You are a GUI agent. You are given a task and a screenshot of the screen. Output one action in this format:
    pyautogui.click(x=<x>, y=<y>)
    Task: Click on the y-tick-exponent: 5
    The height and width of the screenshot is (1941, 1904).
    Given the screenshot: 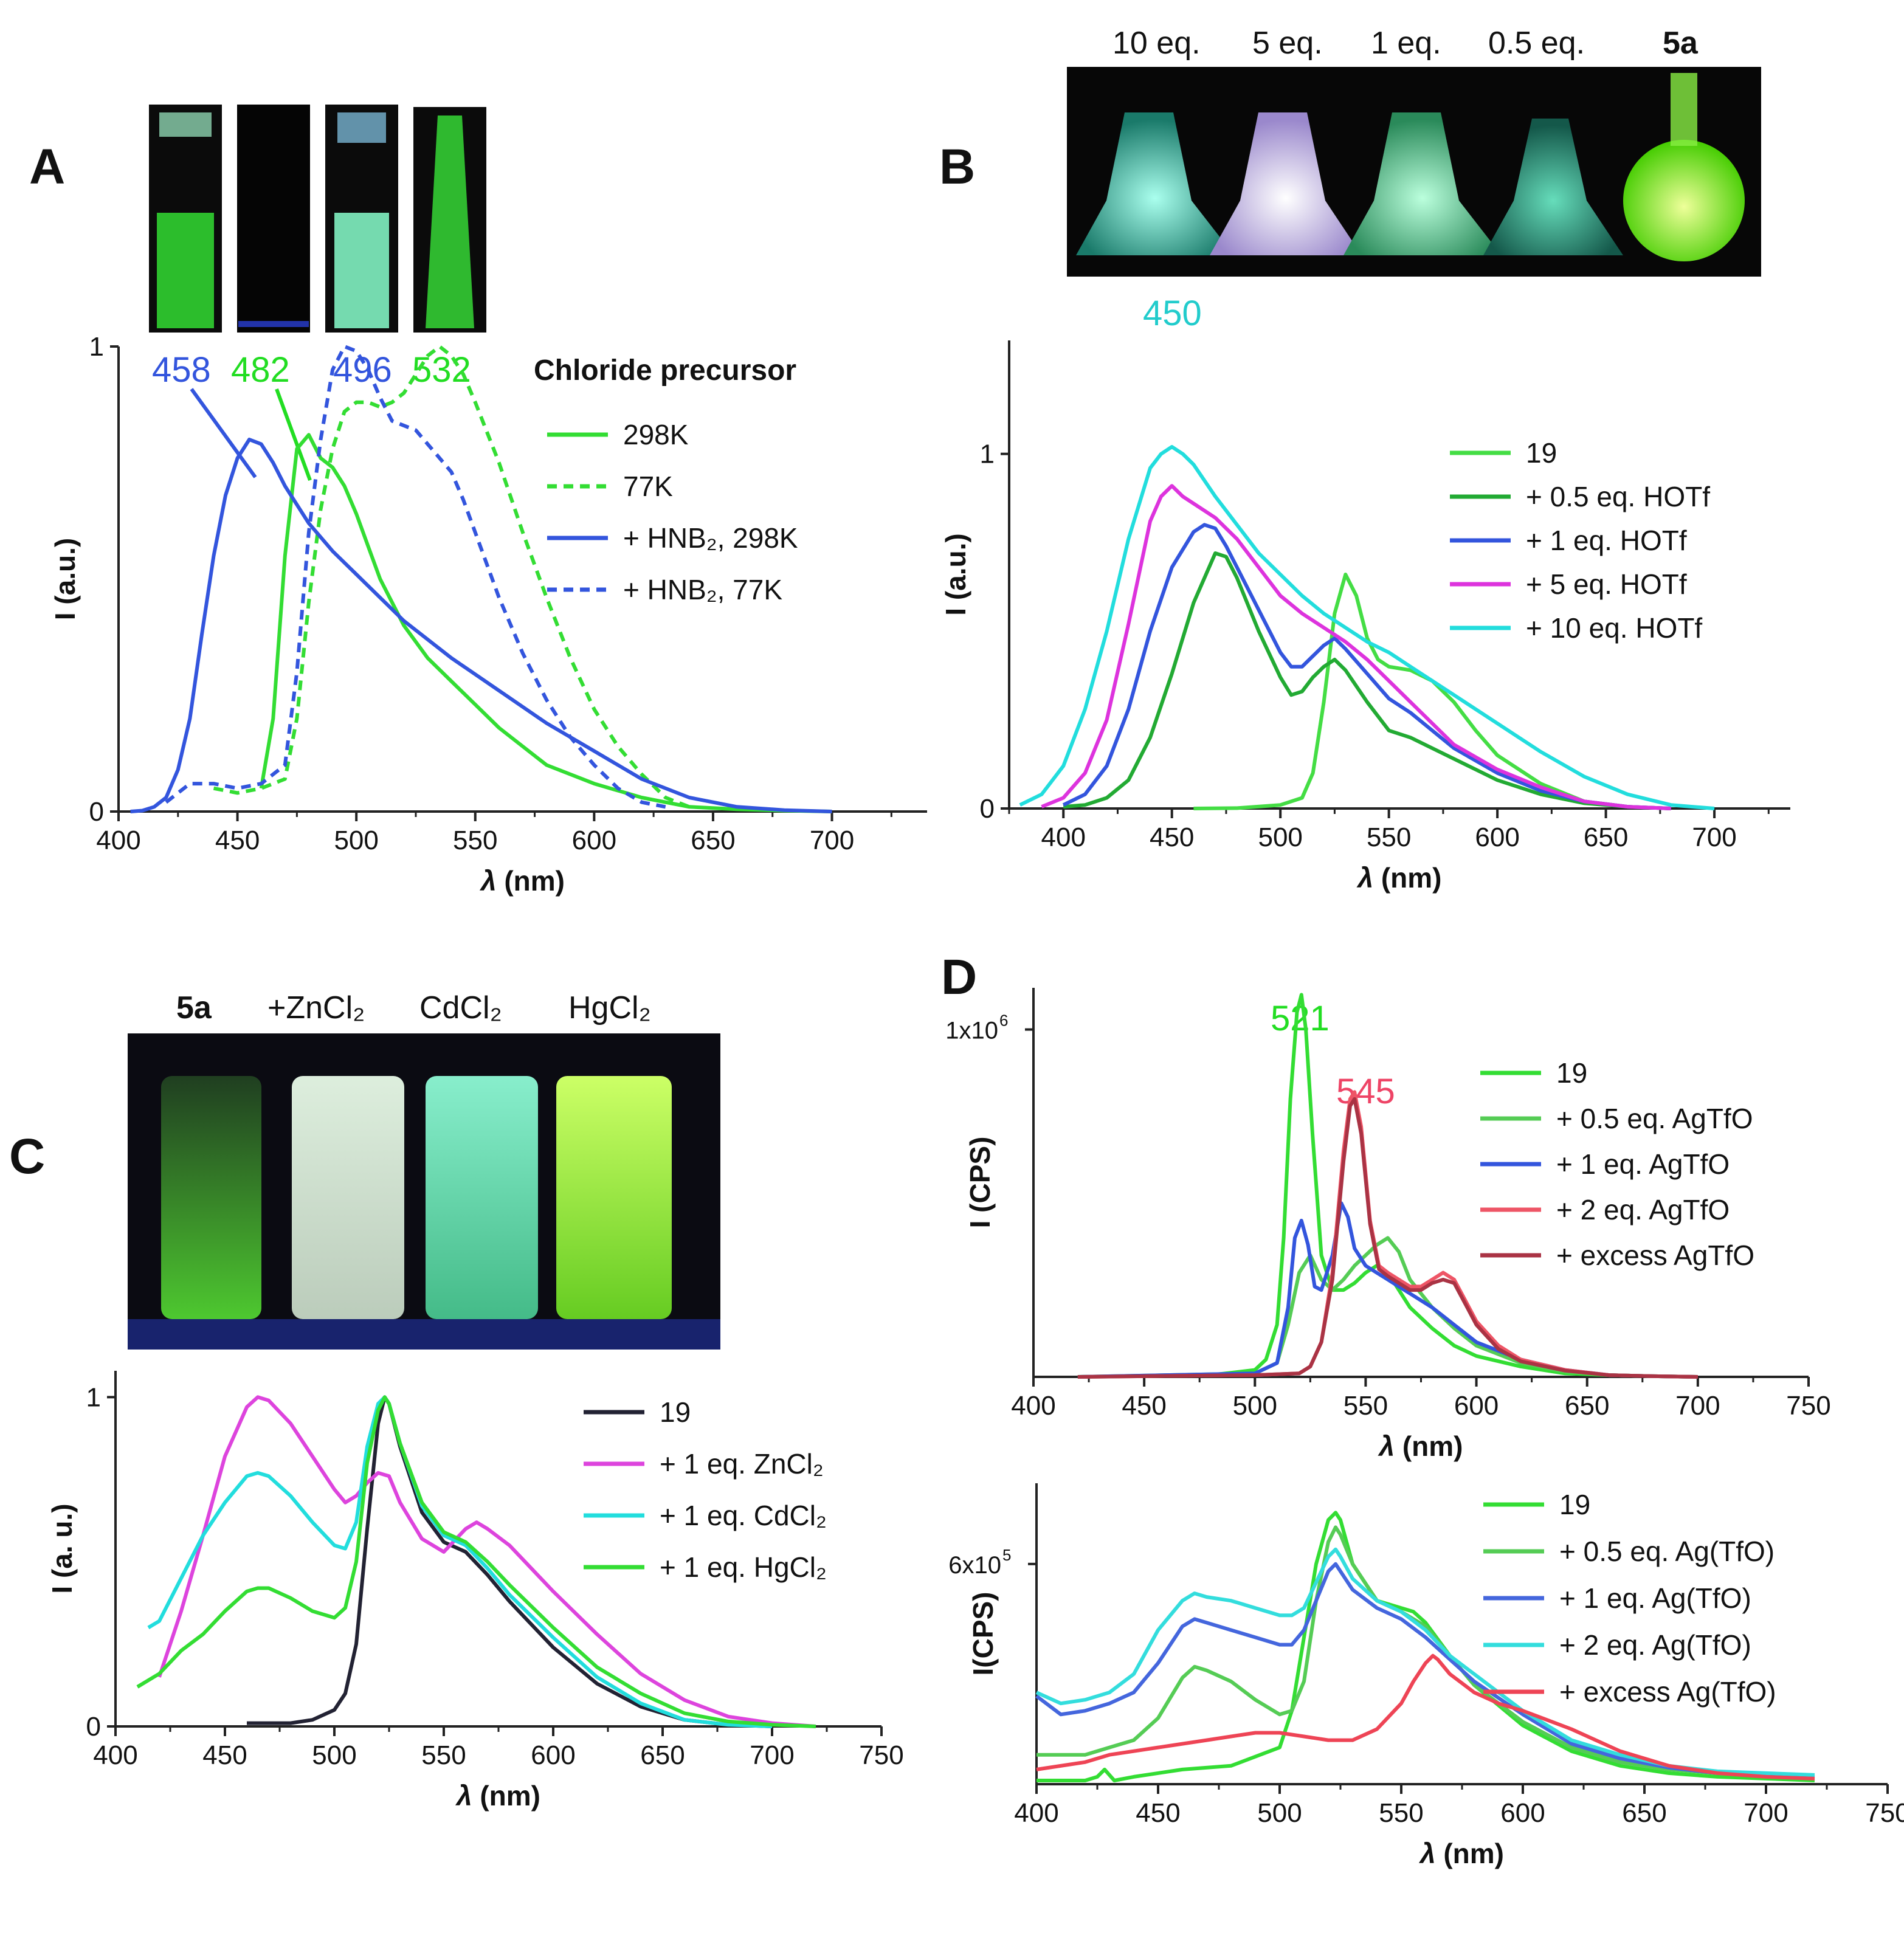 What is the action you would take?
    pyautogui.click(x=1006, y=1555)
    